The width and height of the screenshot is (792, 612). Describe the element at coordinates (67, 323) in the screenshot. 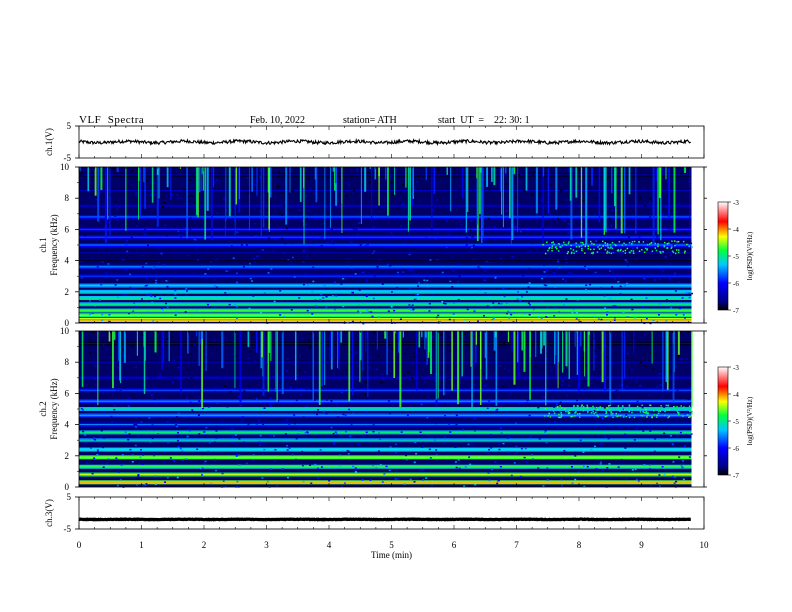

I see `ytick-label: 0` at that location.